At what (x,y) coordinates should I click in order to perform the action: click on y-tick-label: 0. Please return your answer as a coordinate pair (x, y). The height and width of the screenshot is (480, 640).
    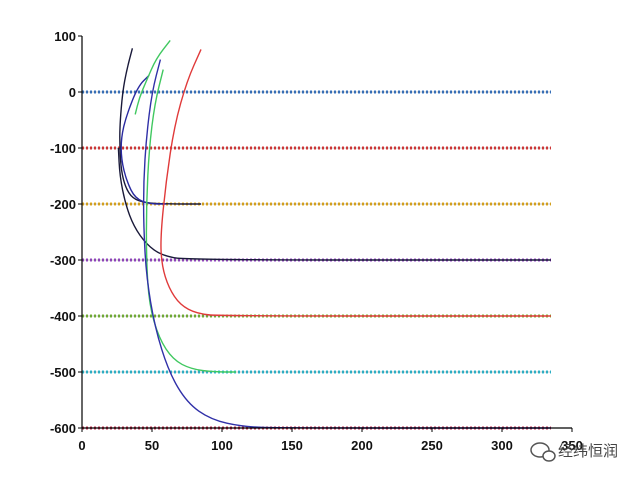
    Looking at the image, I should click on (72, 92).